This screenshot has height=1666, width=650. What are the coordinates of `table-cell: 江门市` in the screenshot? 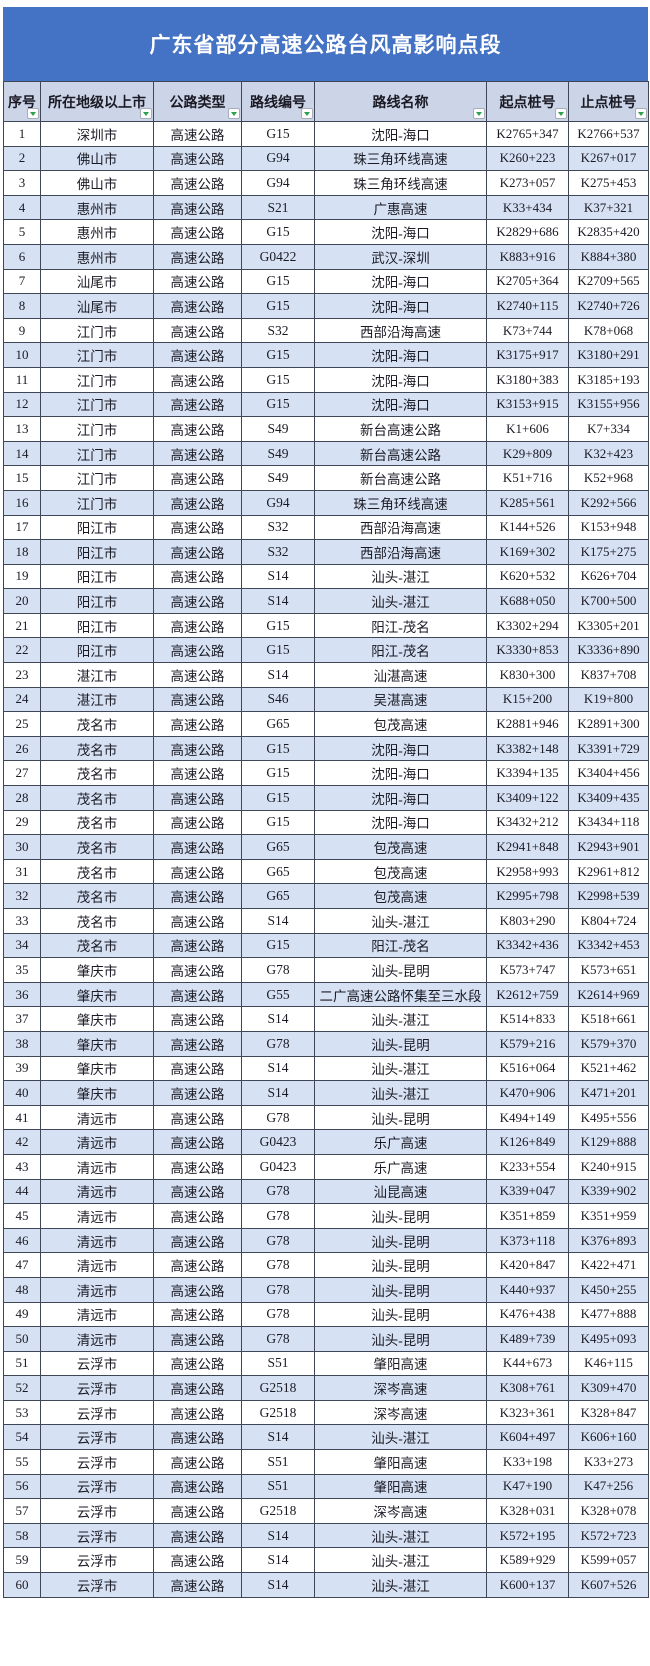 It's located at (97, 404).